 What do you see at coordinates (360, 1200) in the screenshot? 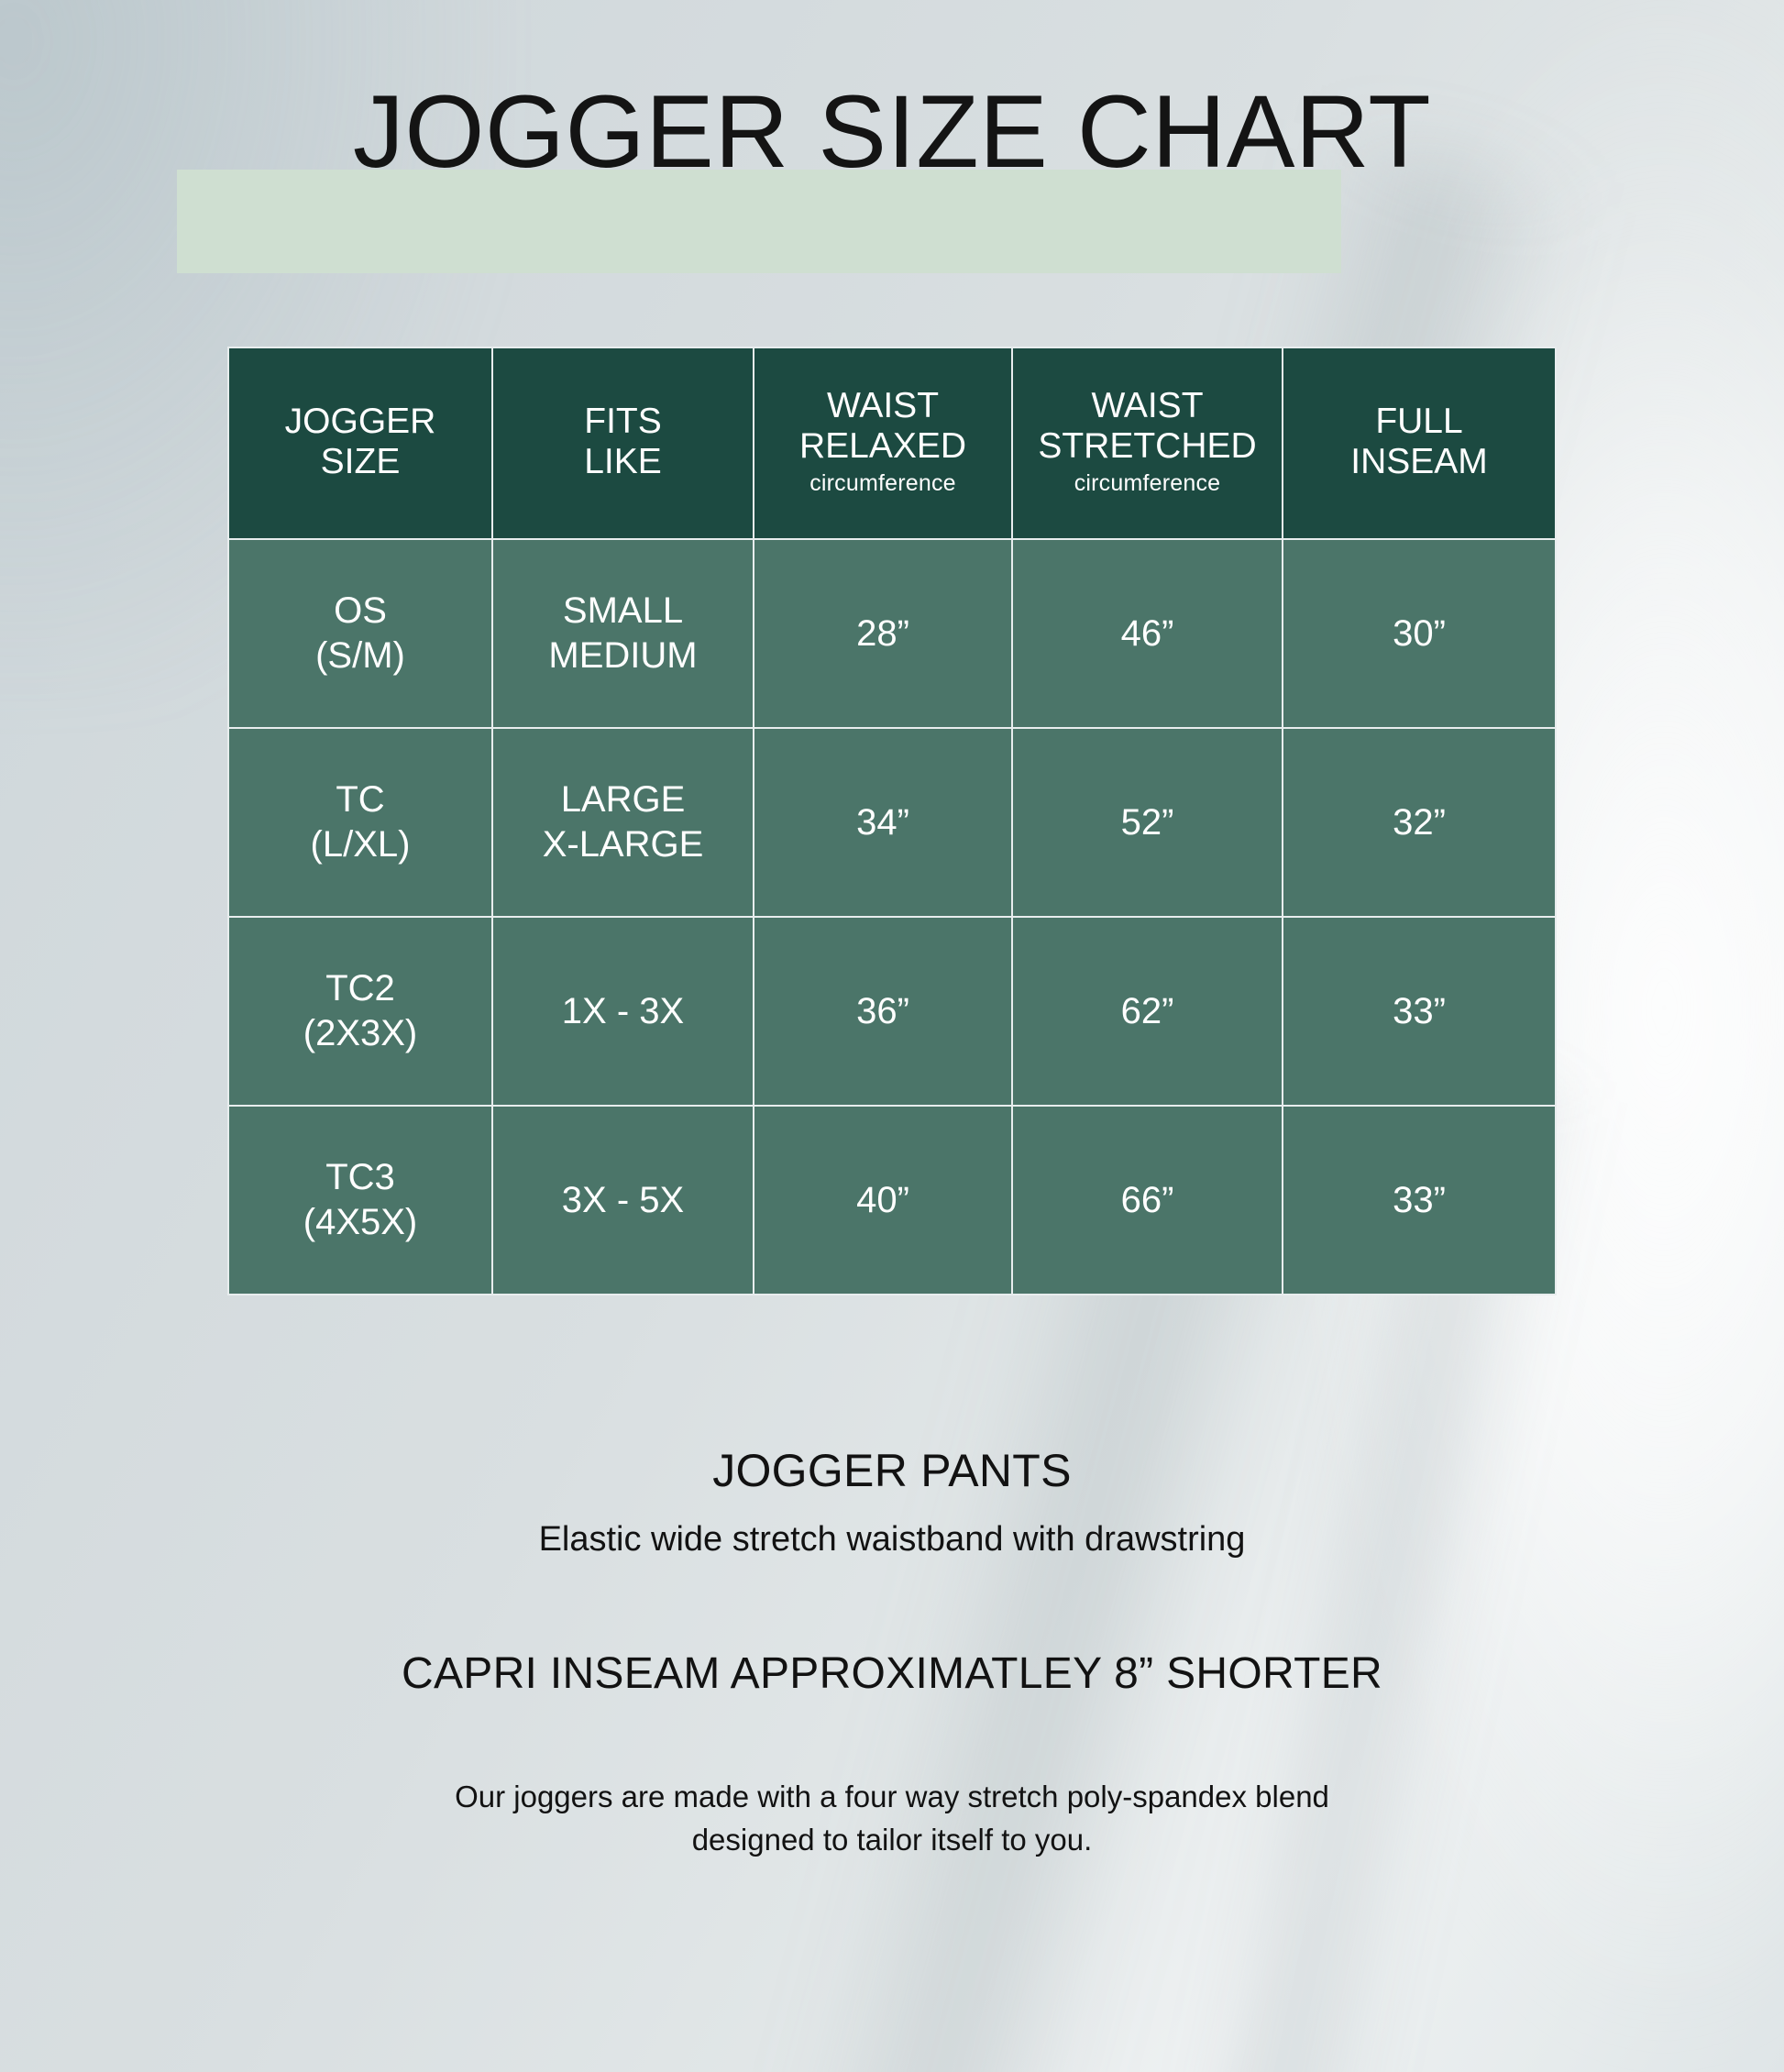
I see `cell-jogger-size: TC3 (4X5X)` at bounding box center [360, 1200].